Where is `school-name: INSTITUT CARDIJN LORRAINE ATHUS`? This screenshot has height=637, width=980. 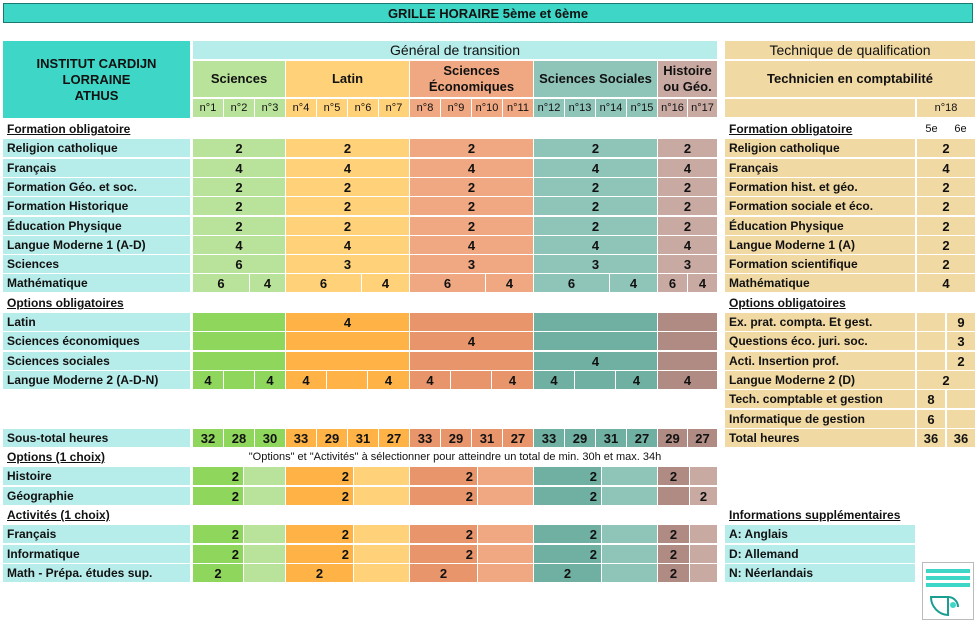
school-name: INSTITUT CARDIJN LORRAINE ATHUS is located at coordinates (96, 79).